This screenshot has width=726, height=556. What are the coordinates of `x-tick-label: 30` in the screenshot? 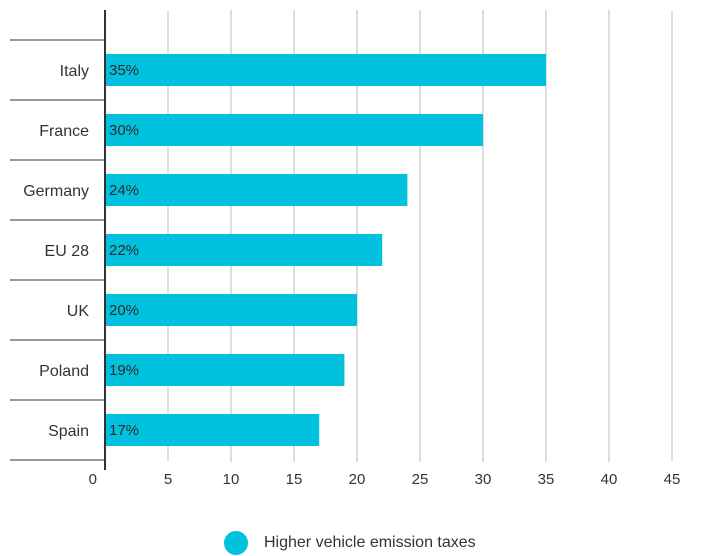 It's located at (483, 479).